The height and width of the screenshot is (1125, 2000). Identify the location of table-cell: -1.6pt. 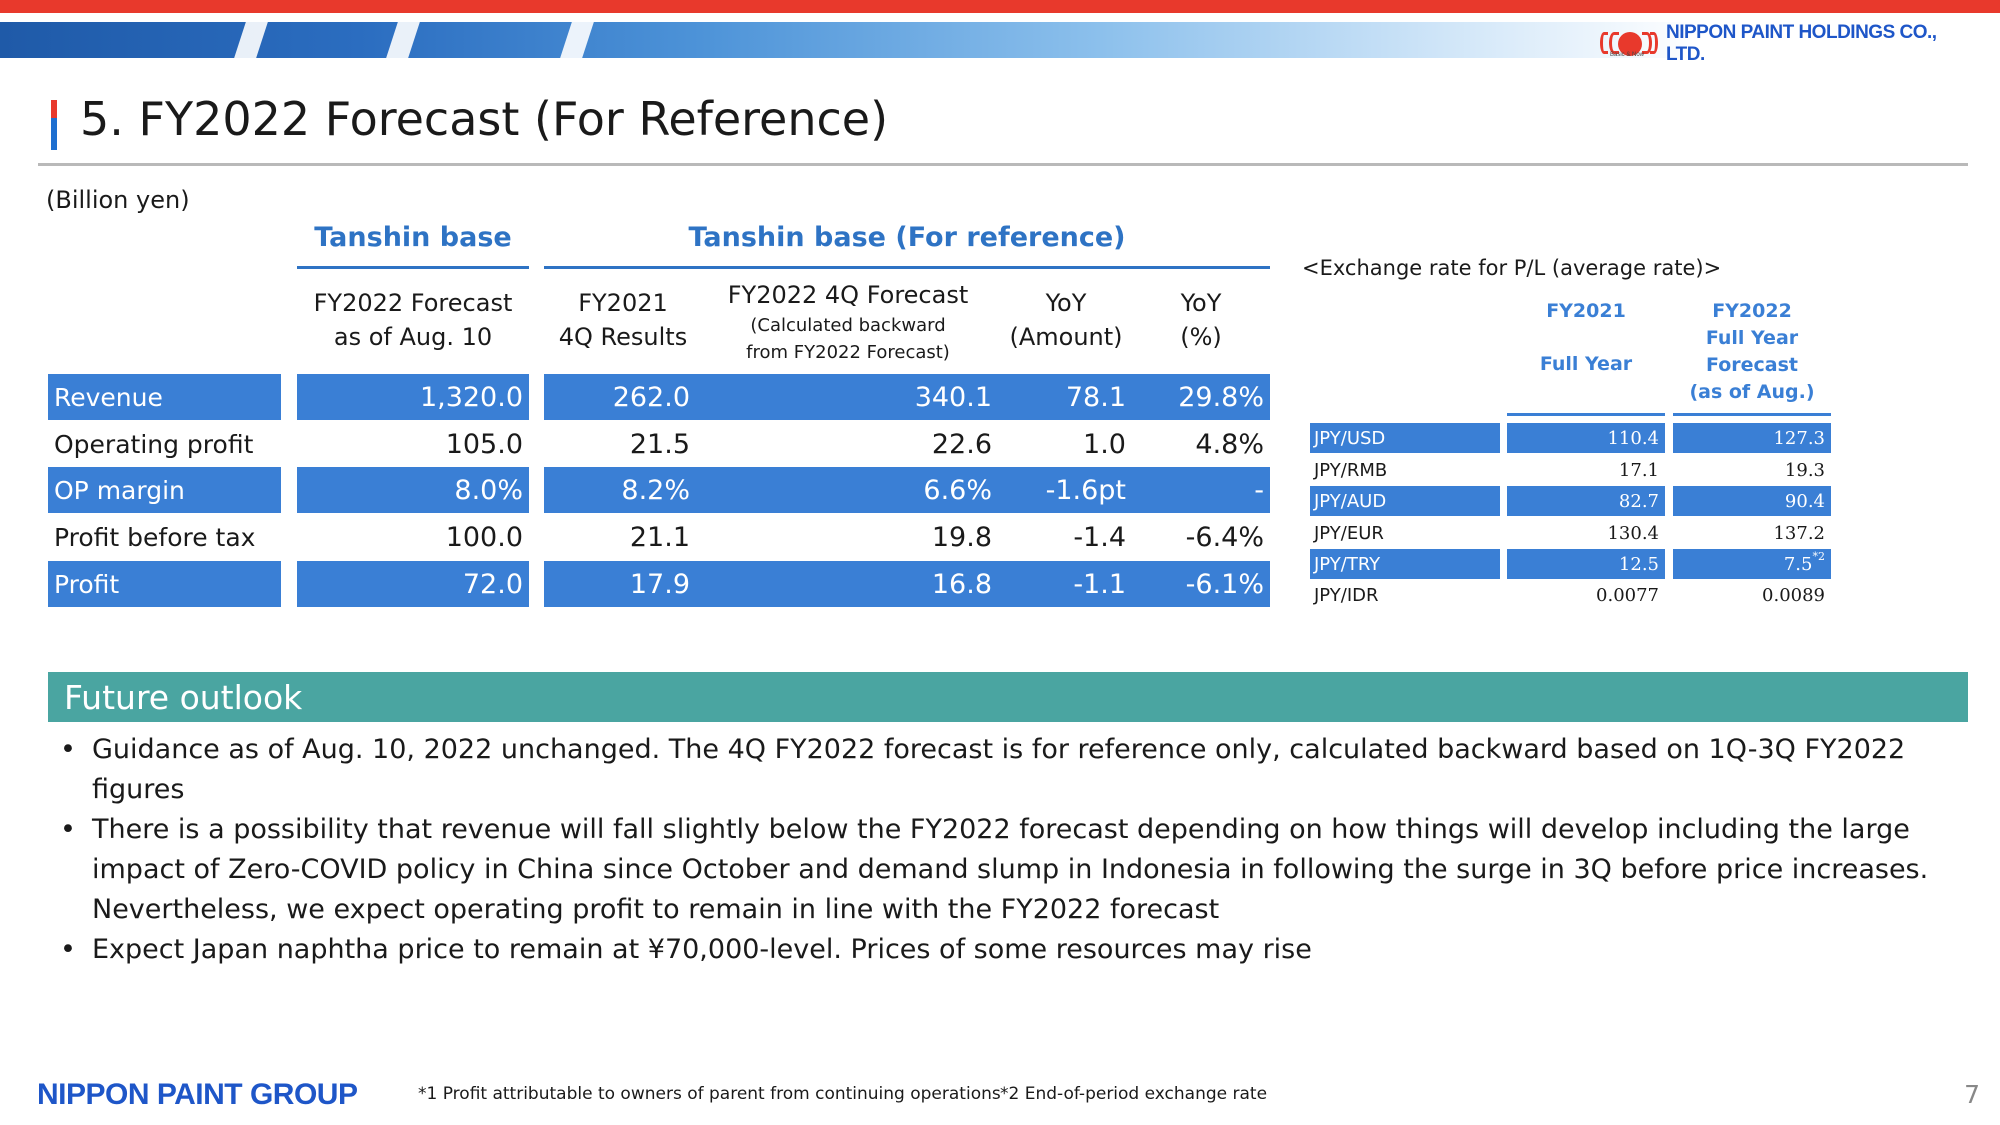
(1085, 490).